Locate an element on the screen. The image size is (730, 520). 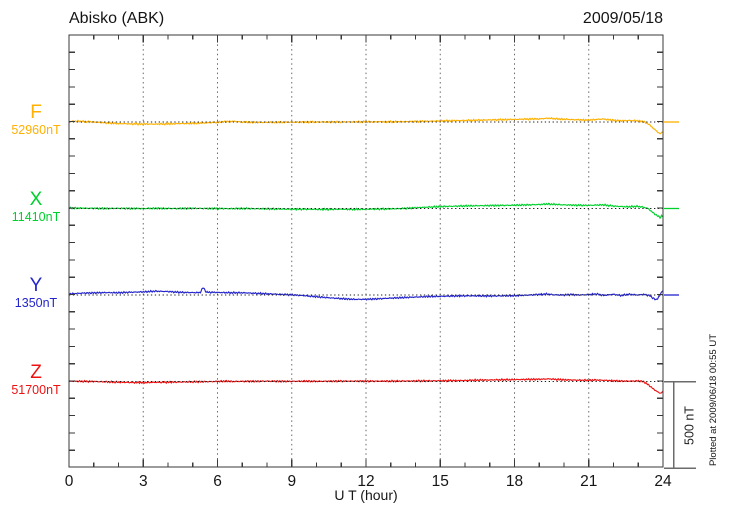
x-tick-label: 6 is located at coordinates (217, 481).